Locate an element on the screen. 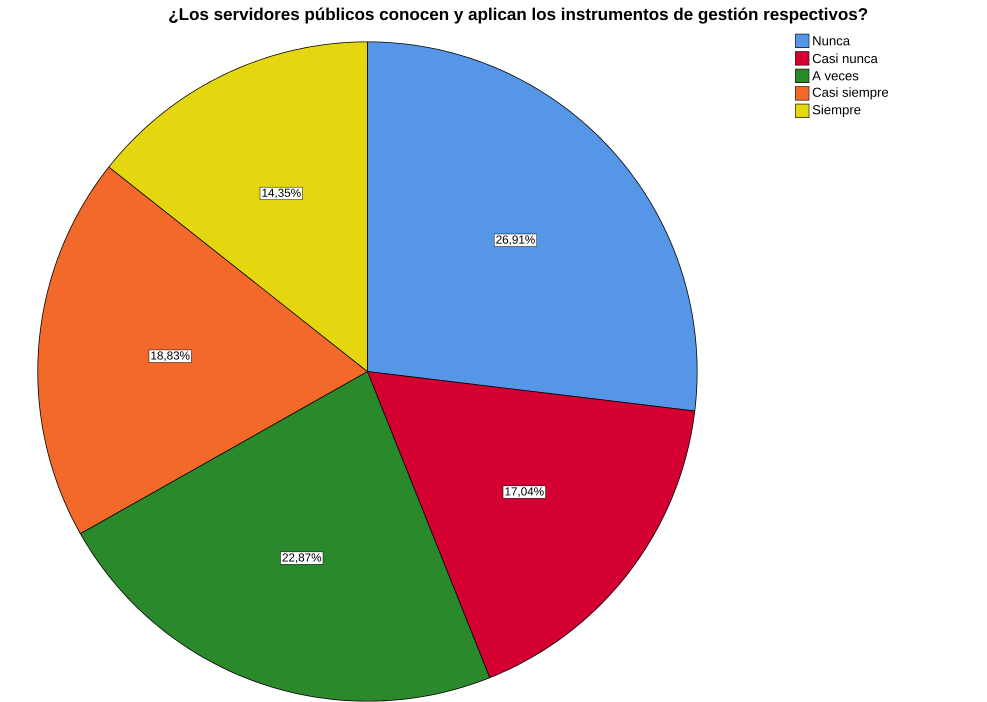 The image size is (987, 702). data-label: 22,87% is located at coordinates (302, 559).